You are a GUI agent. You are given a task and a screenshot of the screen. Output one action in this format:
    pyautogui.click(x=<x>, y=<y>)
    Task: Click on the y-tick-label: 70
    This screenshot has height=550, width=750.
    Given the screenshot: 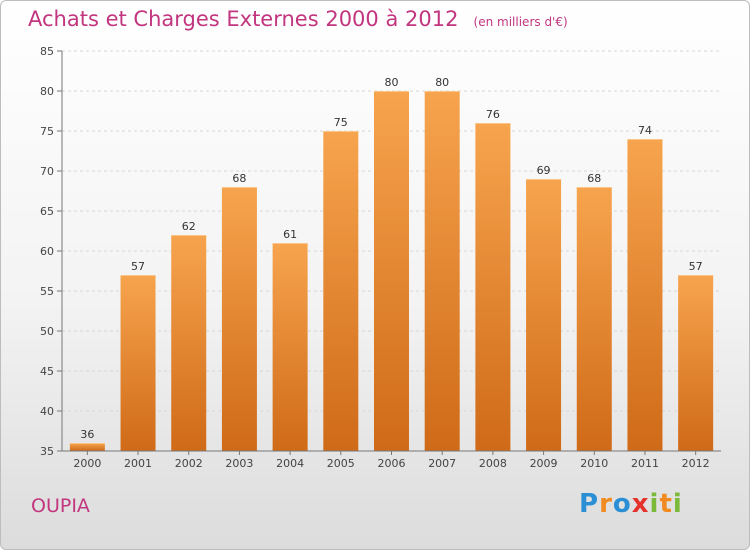 What is the action you would take?
    pyautogui.click(x=47, y=171)
    